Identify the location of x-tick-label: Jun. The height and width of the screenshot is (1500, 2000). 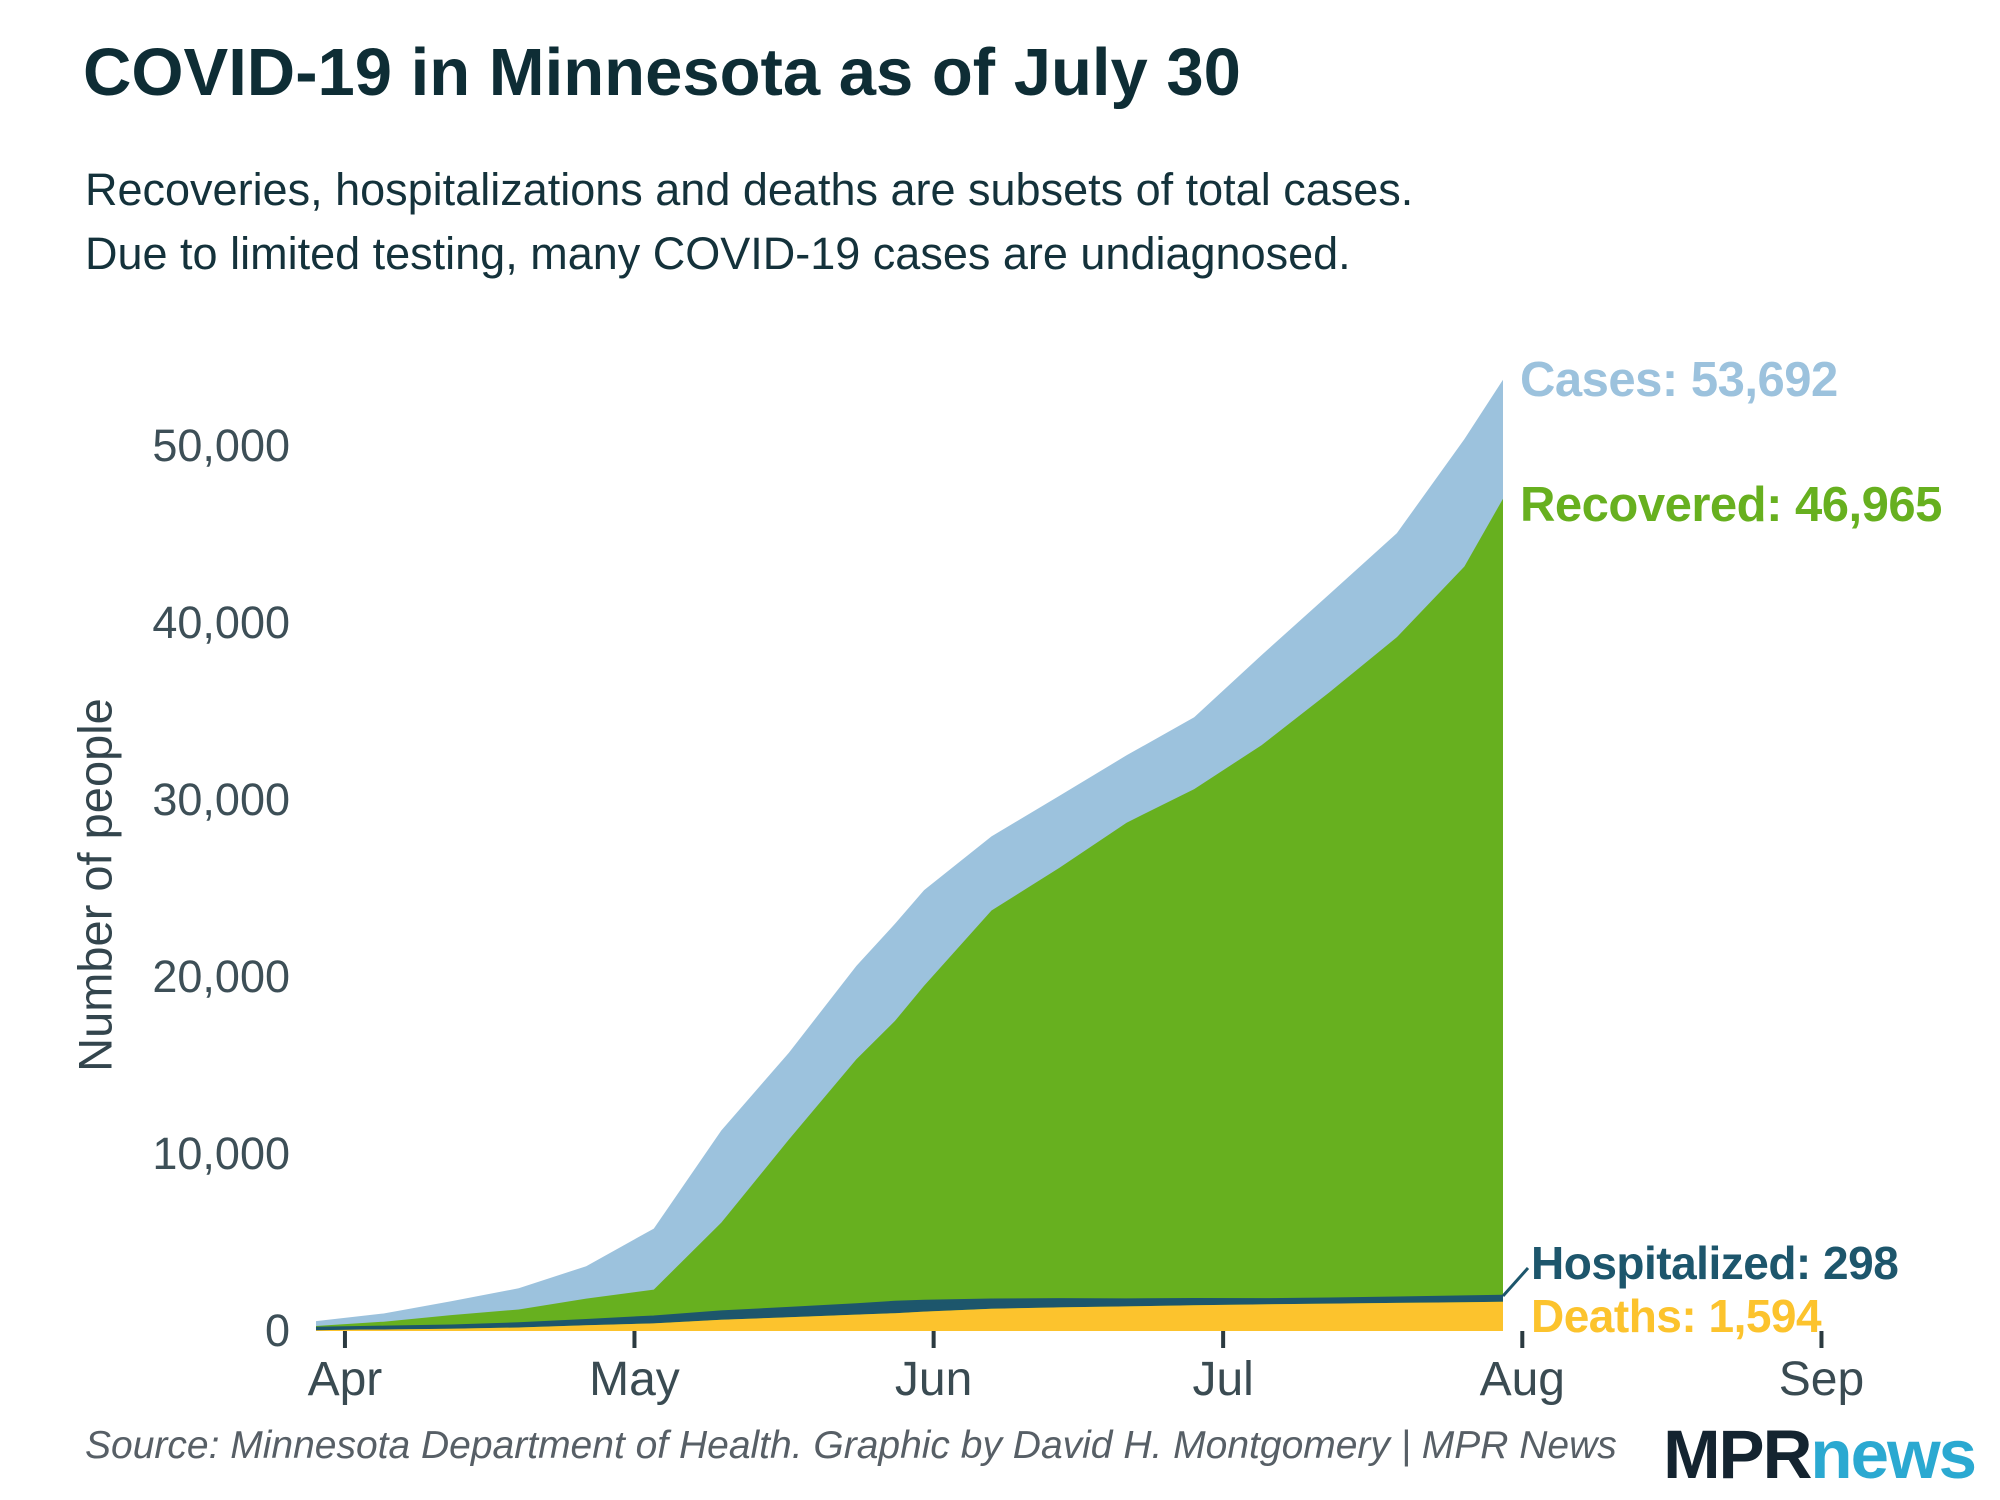
(933, 1379).